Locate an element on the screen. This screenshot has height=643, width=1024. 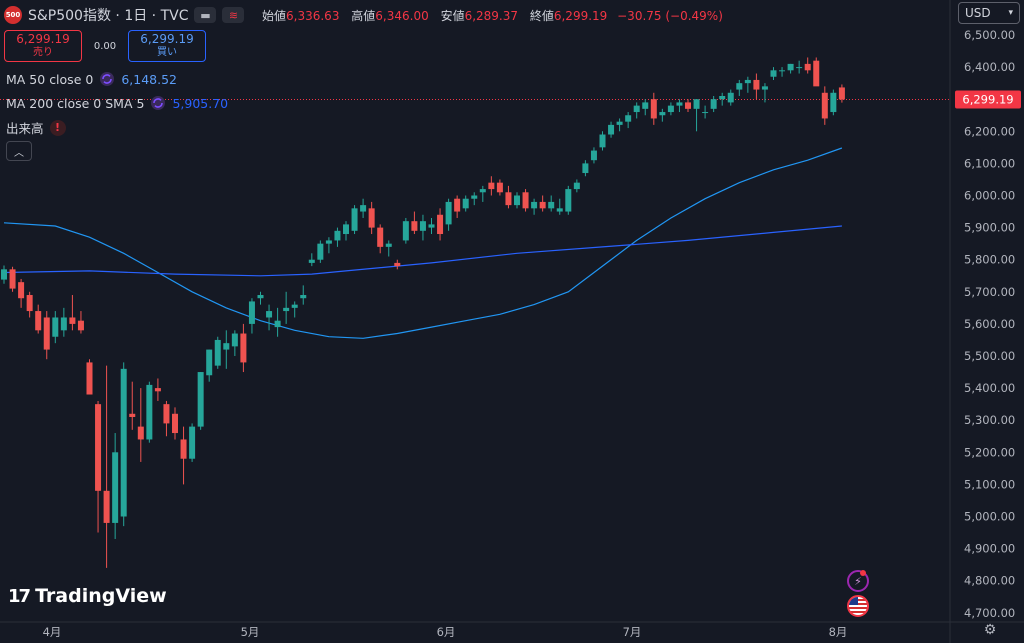
price-tick-label: 5,900.00 is located at coordinates (989, 228).